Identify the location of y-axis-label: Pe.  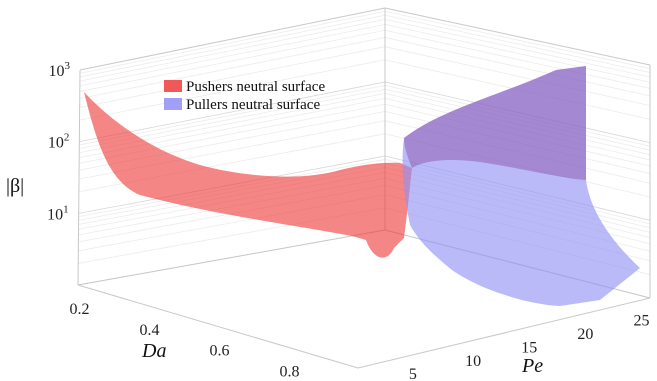
(532, 366).